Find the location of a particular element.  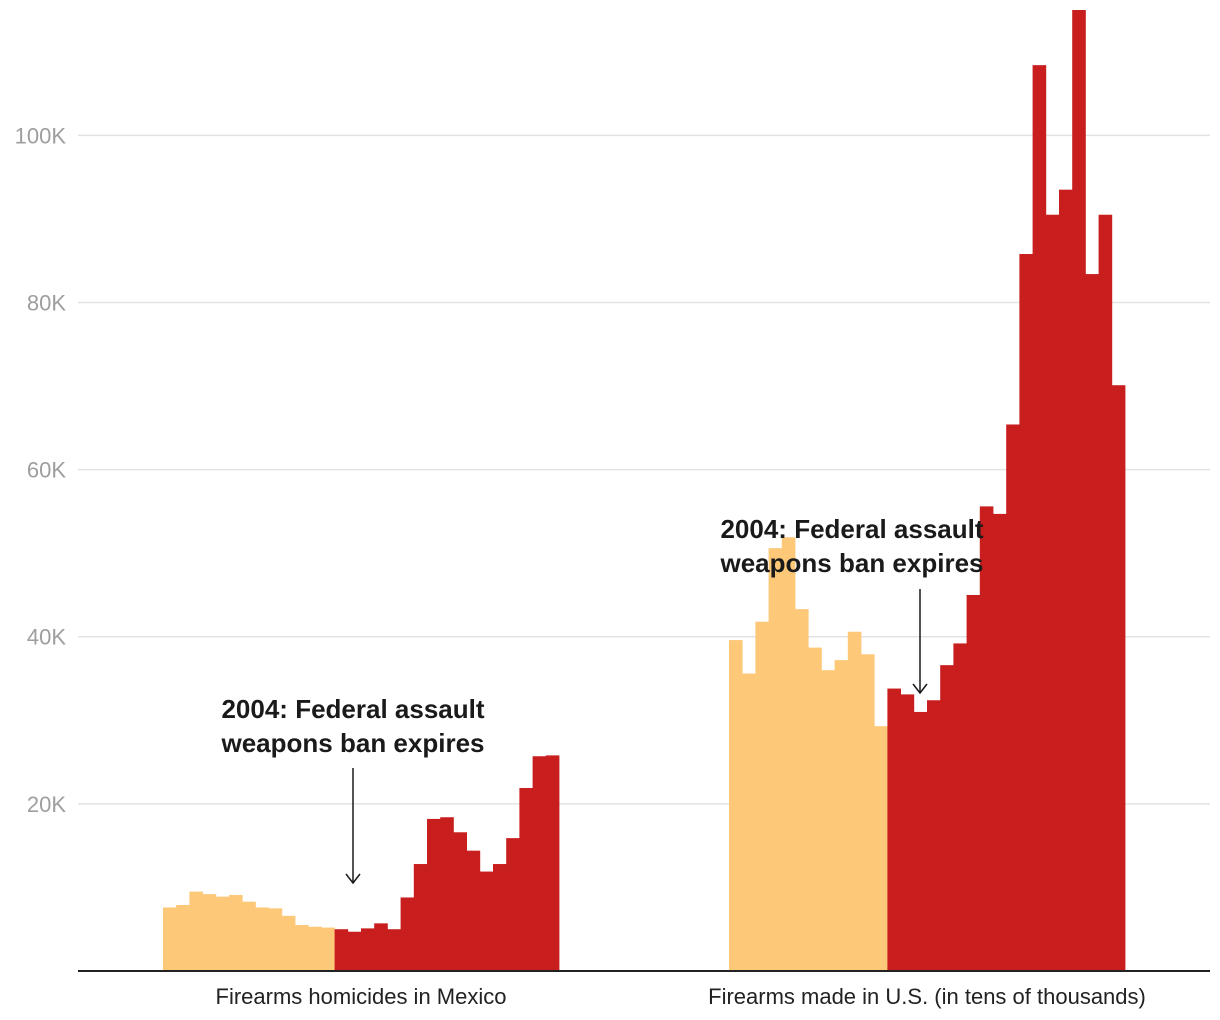

y-tick-label: 20K is located at coordinates (46, 804).